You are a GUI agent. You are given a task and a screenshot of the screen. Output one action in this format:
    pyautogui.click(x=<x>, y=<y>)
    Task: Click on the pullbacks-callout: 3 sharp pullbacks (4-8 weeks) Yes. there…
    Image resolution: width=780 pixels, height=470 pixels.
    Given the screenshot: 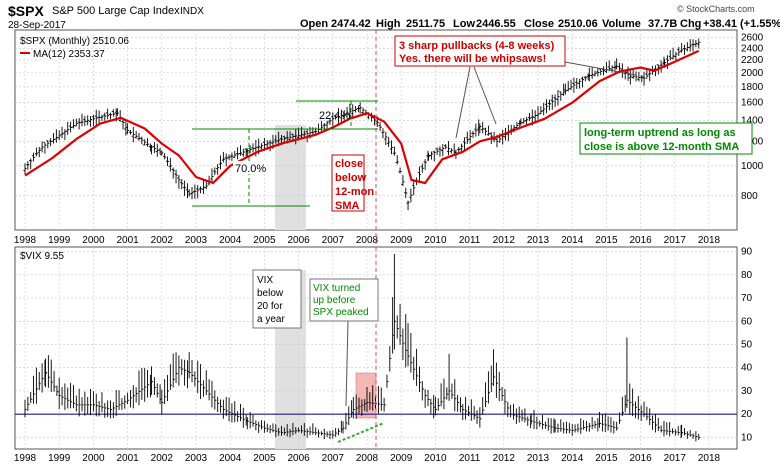 What is the action you would take?
    pyautogui.click(x=515, y=87)
    